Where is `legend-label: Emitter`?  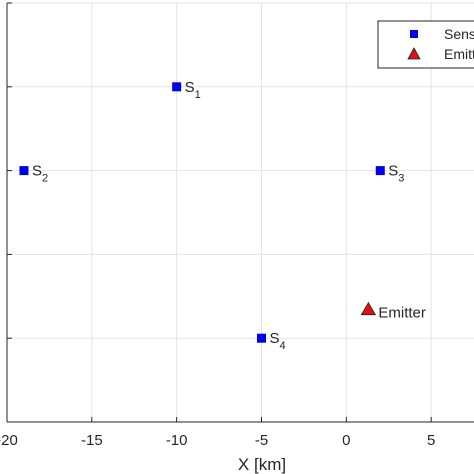
legend-label: Emitter is located at coordinates (459, 54).